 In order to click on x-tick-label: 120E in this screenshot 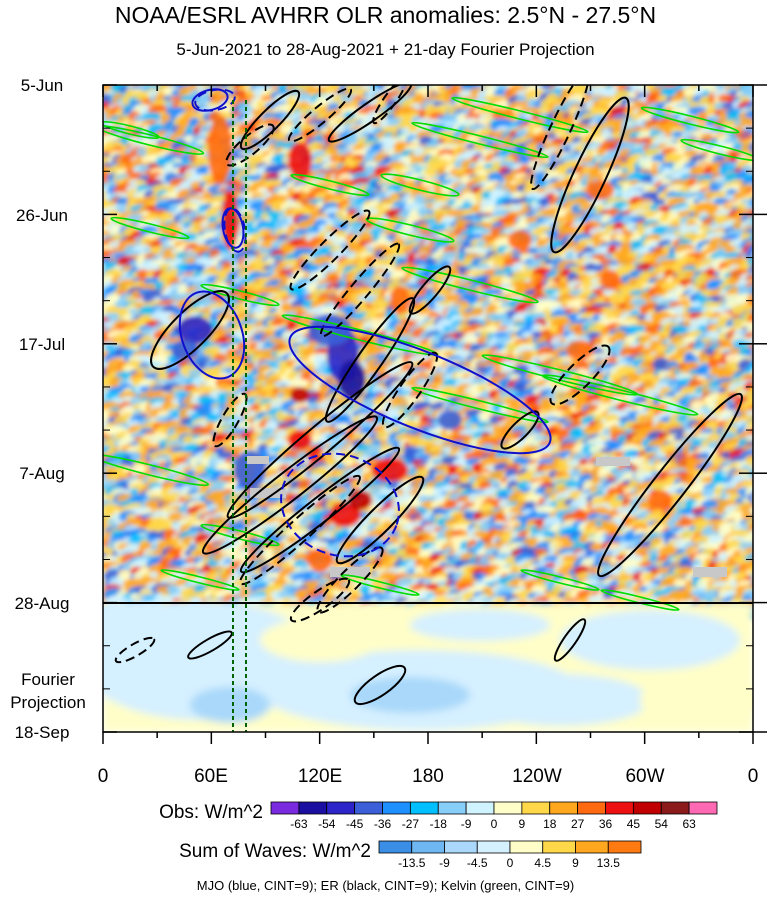, I will do `click(320, 776)`.